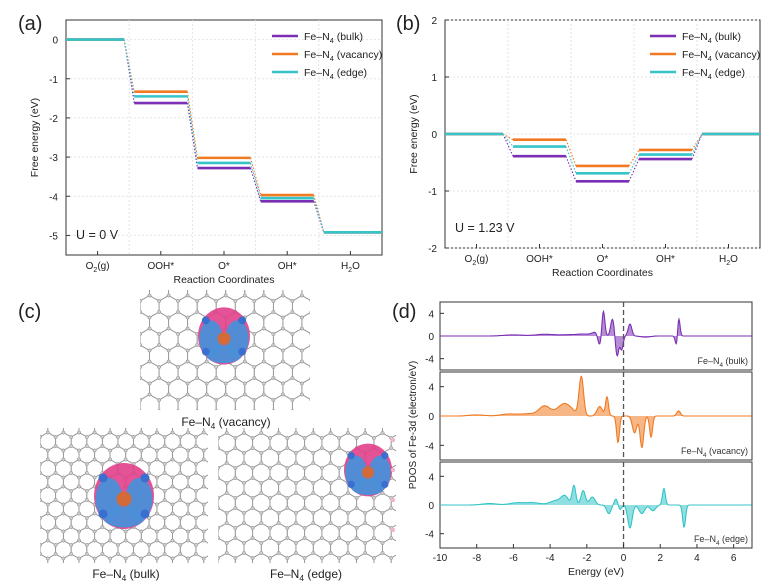 The width and height of the screenshot is (781, 587). What do you see at coordinates (343, 56) in the screenshot?
I see `legend-label: Fe–N4​ (vacancy)` at bounding box center [343, 56].